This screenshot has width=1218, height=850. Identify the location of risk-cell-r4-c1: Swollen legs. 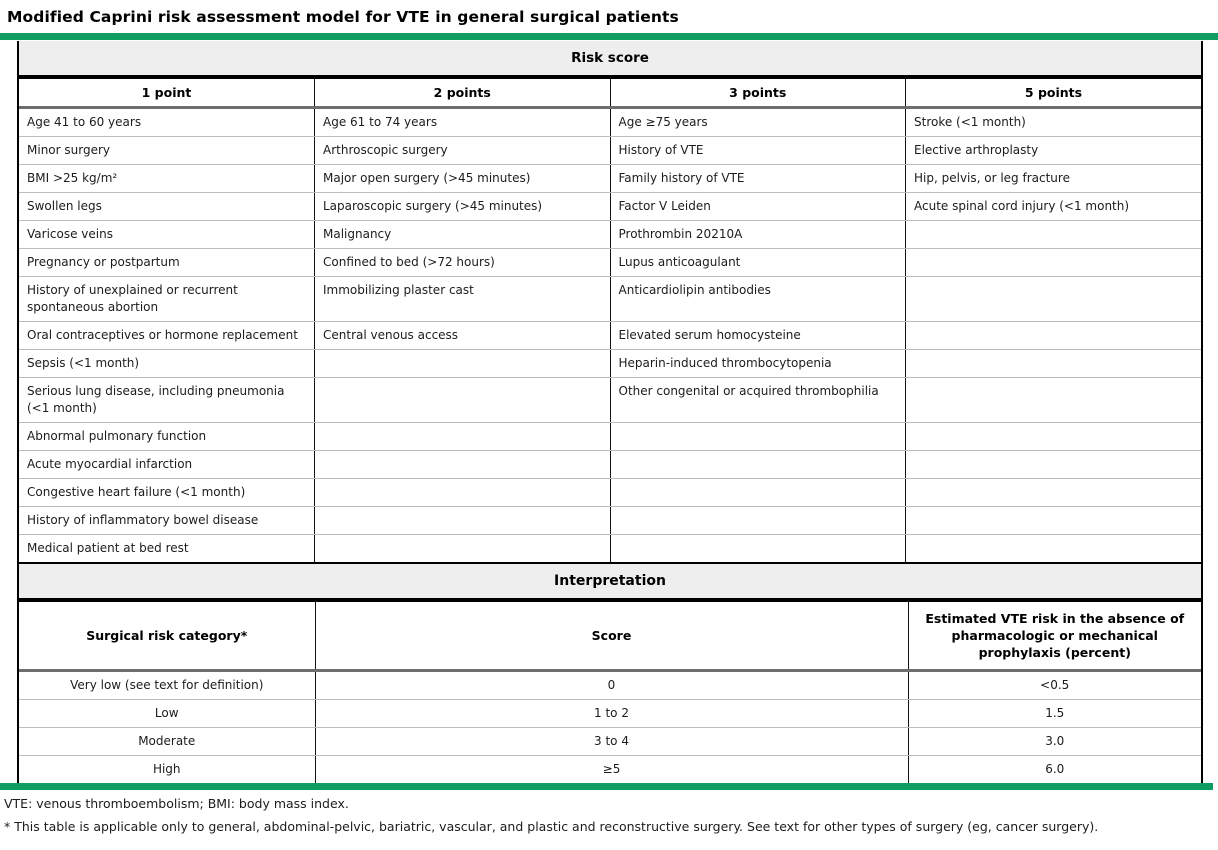
(167, 206).